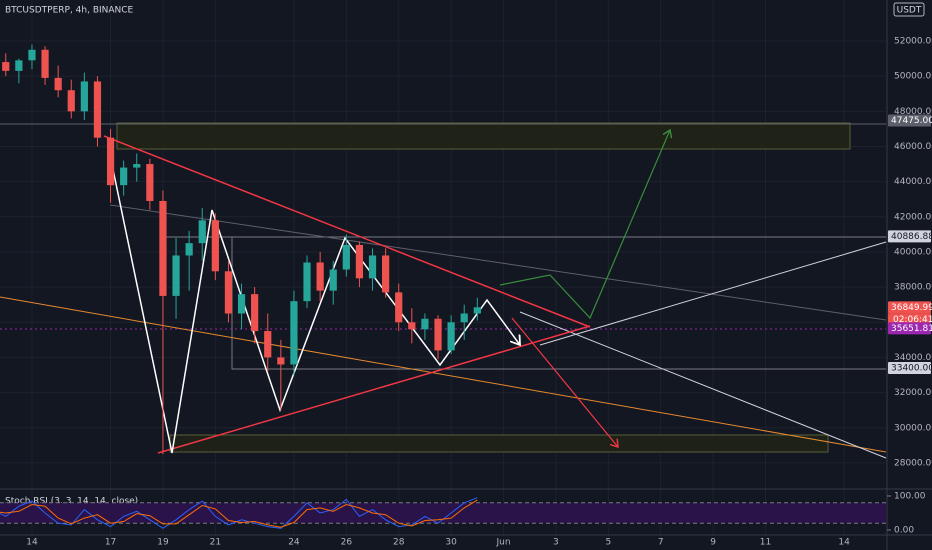 The width and height of the screenshot is (932, 550). Describe the element at coordinates (499, 443) in the screenshot. I see `demand-zone` at that location.